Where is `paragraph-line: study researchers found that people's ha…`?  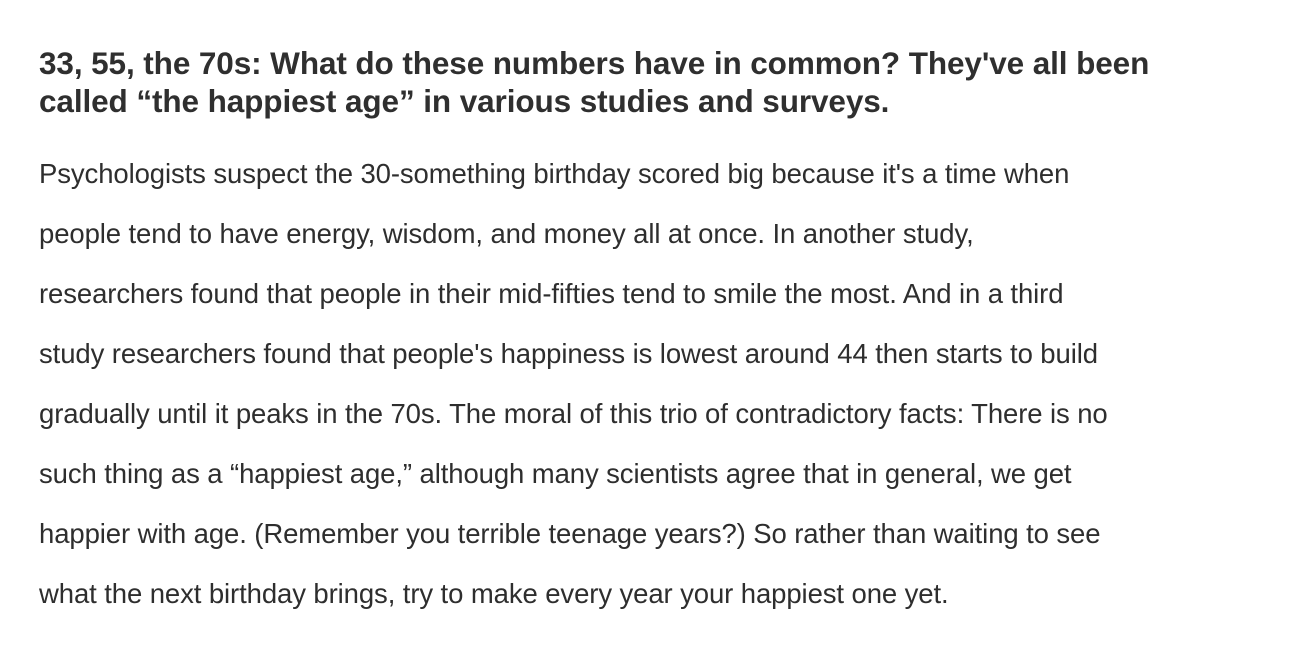
paragraph-line: study researchers found that people's ha… is located at coordinates (568, 353).